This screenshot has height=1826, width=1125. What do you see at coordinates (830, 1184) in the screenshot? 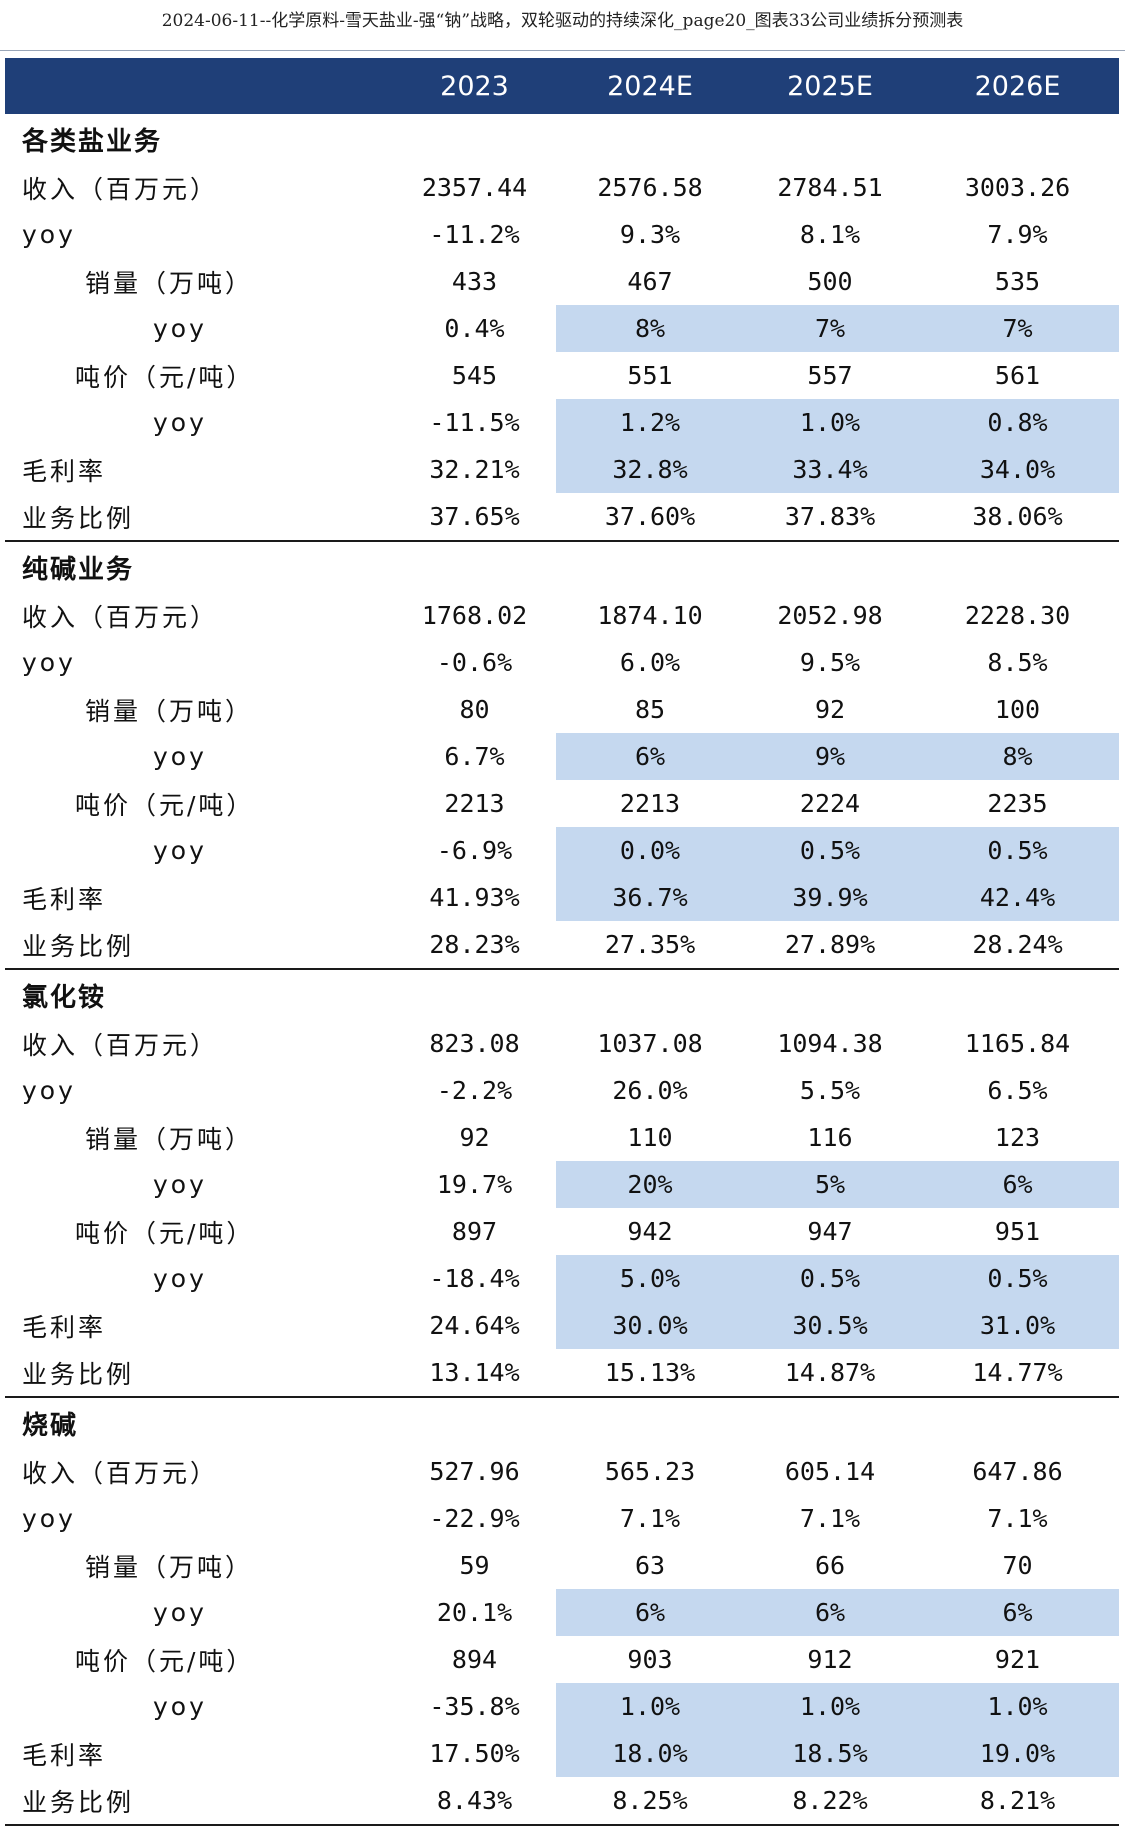
I see `value-cell: 5%` at bounding box center [830, 1184].